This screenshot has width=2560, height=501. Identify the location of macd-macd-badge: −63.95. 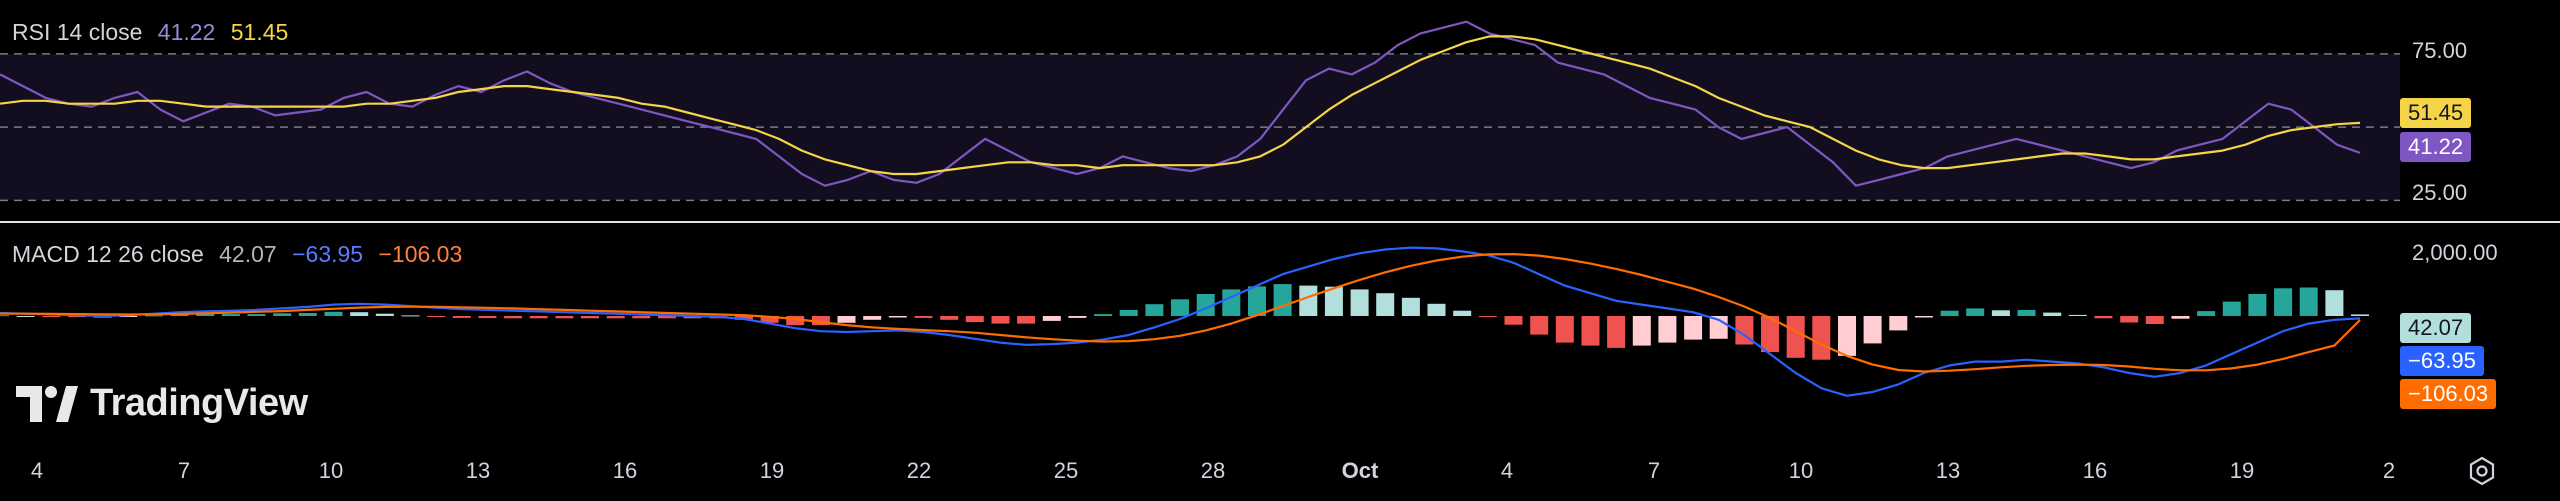
(2442, 361).